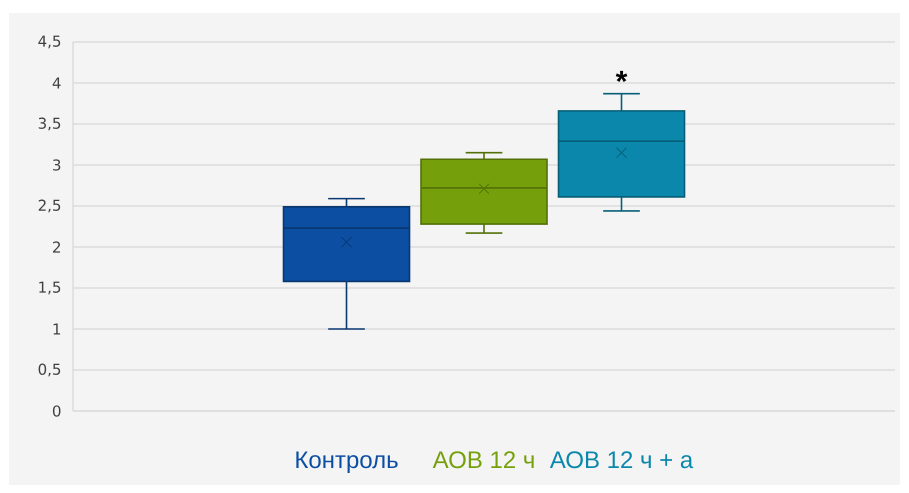 The image size is (909, 493). I want to click on y-tick-label: 4,5, so click(49, 42).